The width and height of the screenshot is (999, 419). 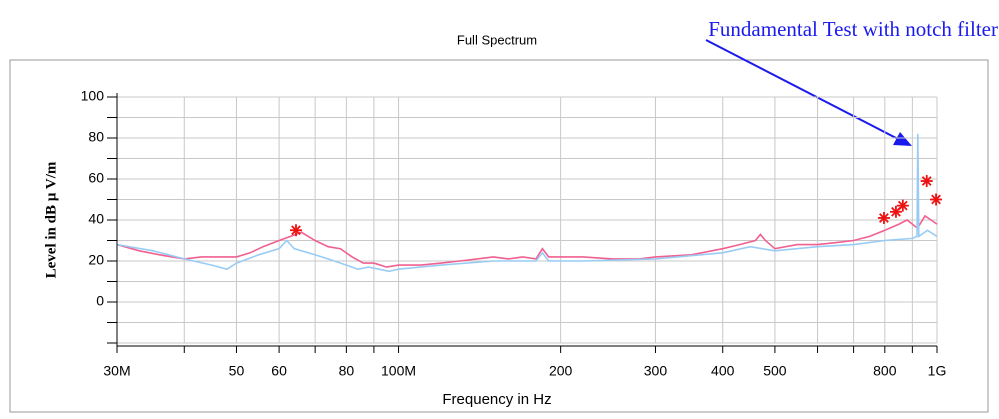 I want to click on x-tick-label: 200, so click(x=561, y=371).